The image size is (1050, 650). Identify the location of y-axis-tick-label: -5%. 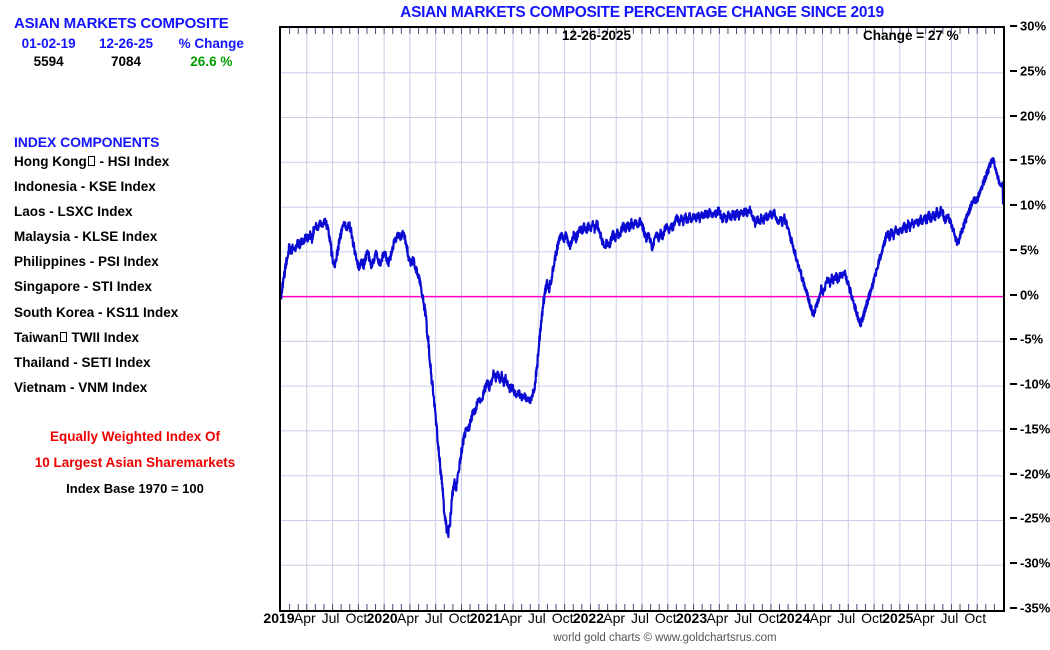
(1032, 339).